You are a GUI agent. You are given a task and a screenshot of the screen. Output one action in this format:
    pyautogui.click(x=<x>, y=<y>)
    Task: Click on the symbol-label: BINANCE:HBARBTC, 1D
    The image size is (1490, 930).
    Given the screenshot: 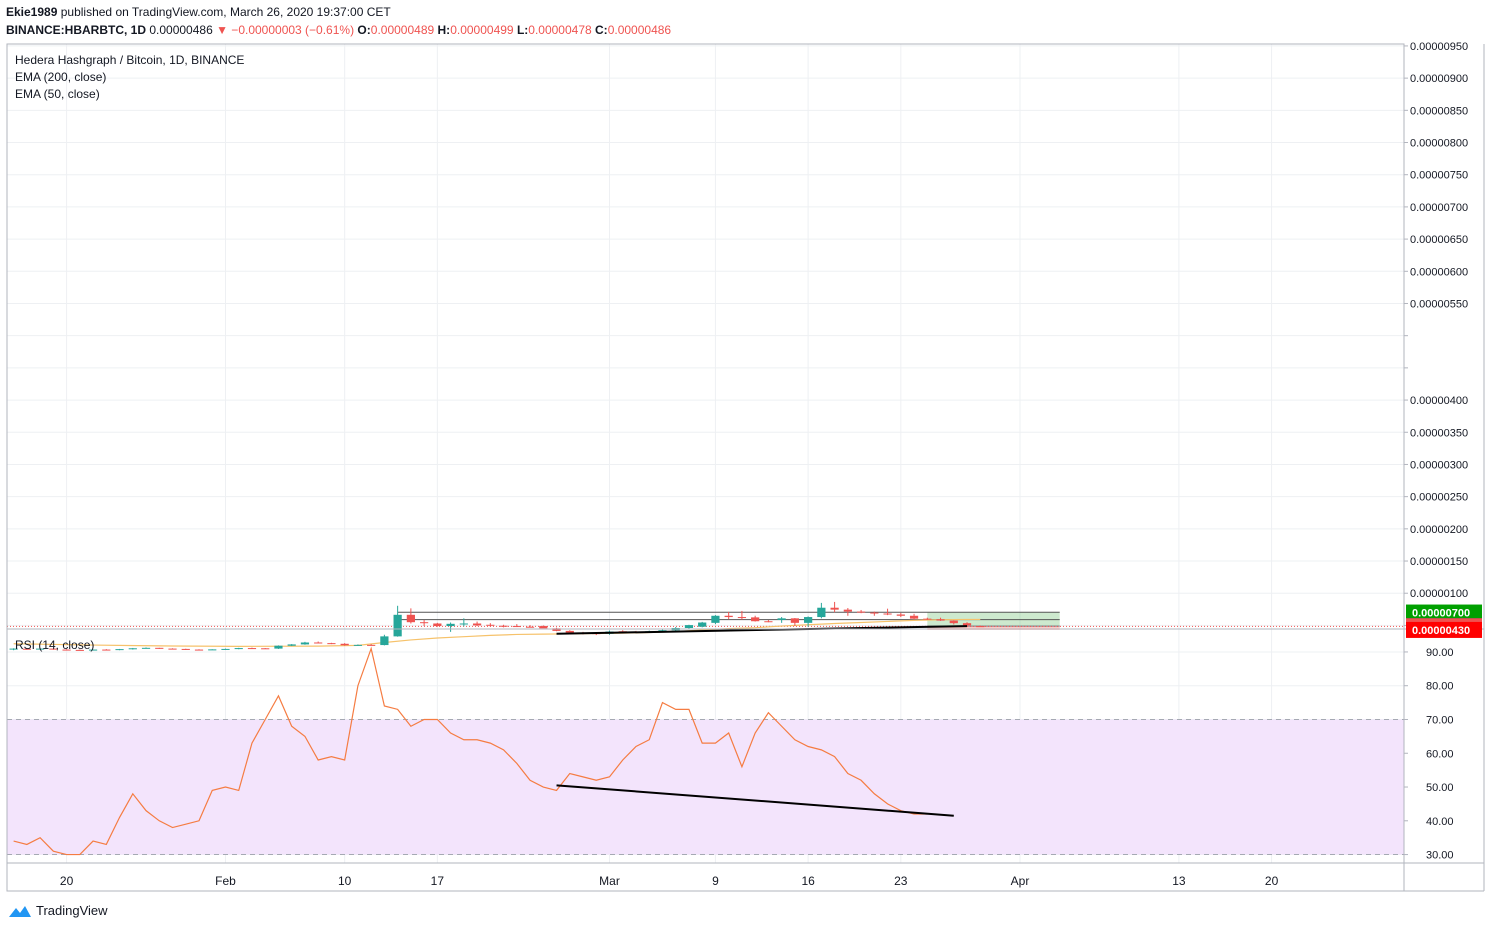 What is the action you would take?
    pyautogui.click(x=76, y=30)
    